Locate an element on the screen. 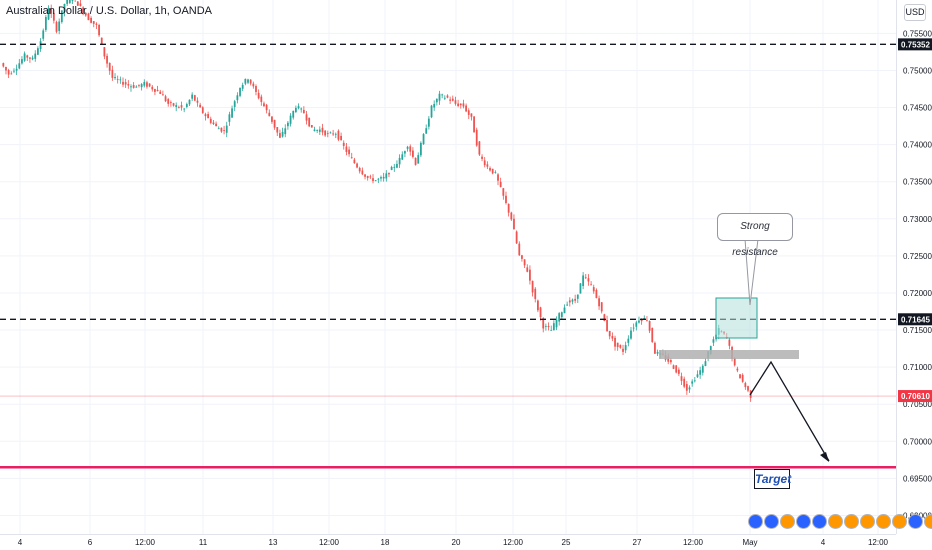 The image size is (932, 550). projection-path is located at coordinates (789, 411).